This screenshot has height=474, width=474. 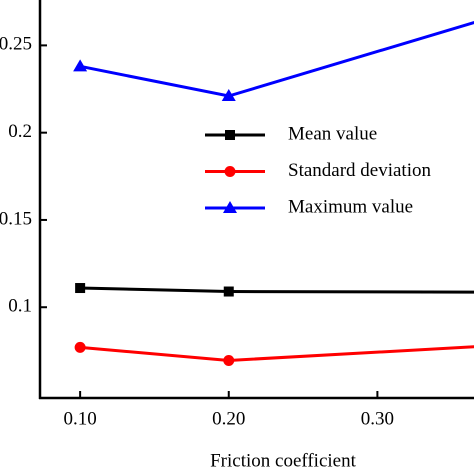 What do you see at coordinates (16, 44) in the screenshot?
I see `y-tick-label: 0.25` at bounding box center [16, 44].